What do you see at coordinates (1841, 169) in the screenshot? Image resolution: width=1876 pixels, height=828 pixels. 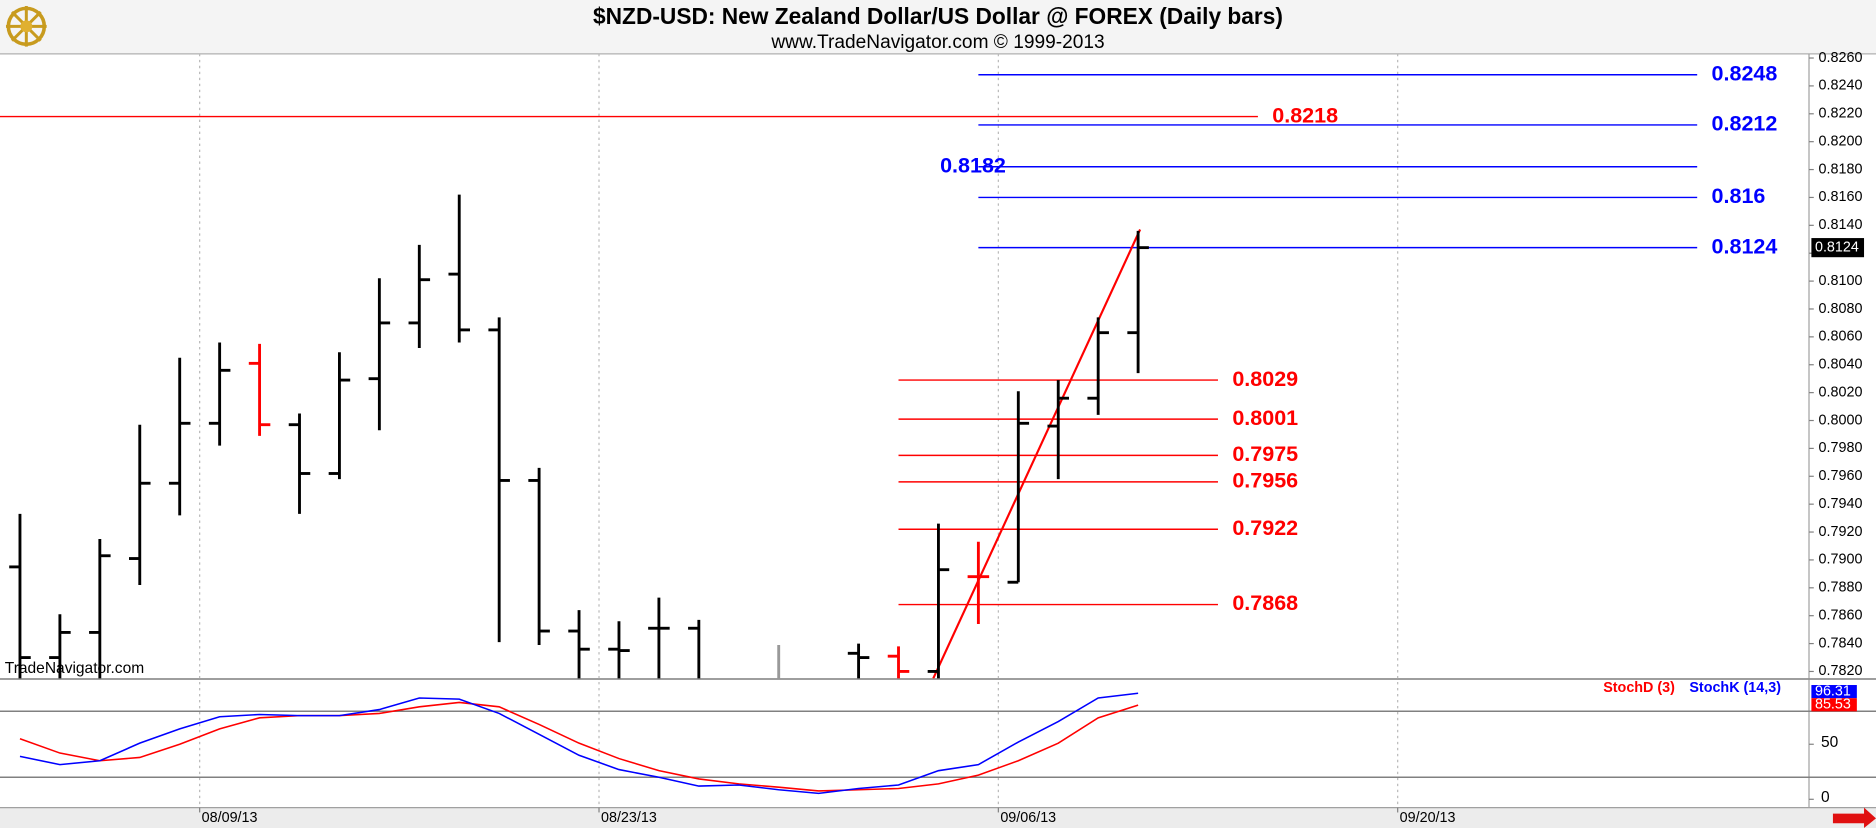 I see `y-tick-label: 0.8180` at bounding box center [1841, 169].